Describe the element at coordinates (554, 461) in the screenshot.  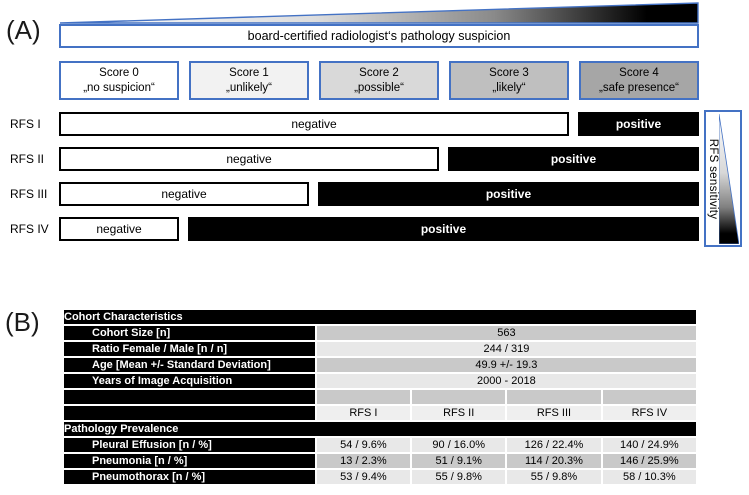
I see `pneumonia-rfs-iii: 114 / 20.3%` at that location.